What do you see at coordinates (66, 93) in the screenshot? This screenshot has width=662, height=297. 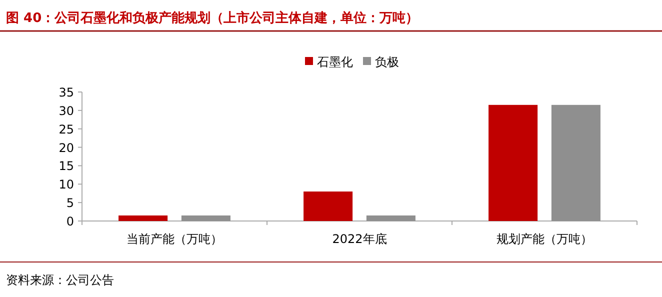 I see `y-tick-label: 35` at bounding box center [66, 93].